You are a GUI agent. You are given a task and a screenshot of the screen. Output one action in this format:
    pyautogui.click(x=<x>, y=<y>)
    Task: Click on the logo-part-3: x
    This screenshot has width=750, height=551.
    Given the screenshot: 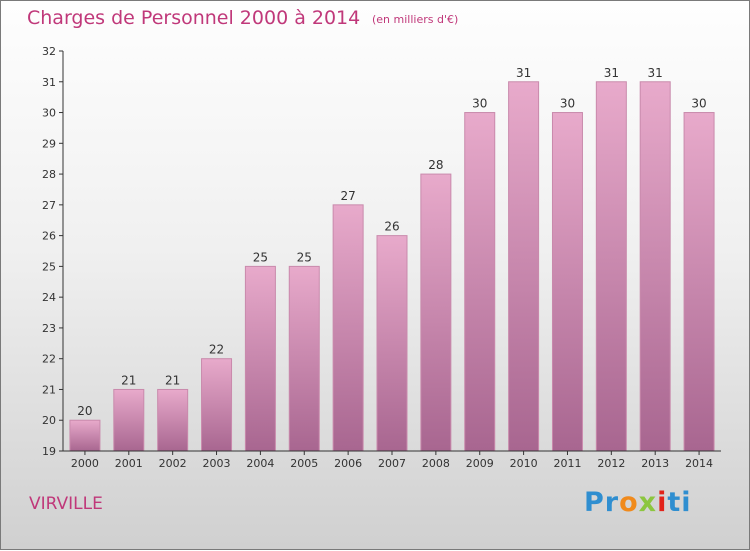 What is the action you would take?
    pyautogui.click(x=648, y=502)
    